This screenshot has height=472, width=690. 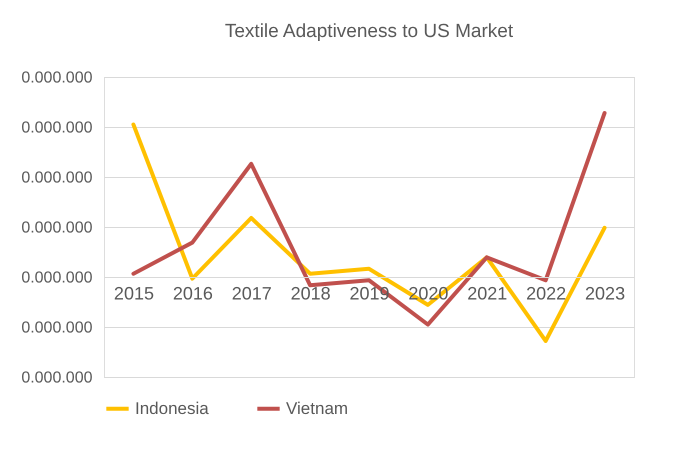 I want to click on legend-label: Indonesia, so click(x=172, y=408).